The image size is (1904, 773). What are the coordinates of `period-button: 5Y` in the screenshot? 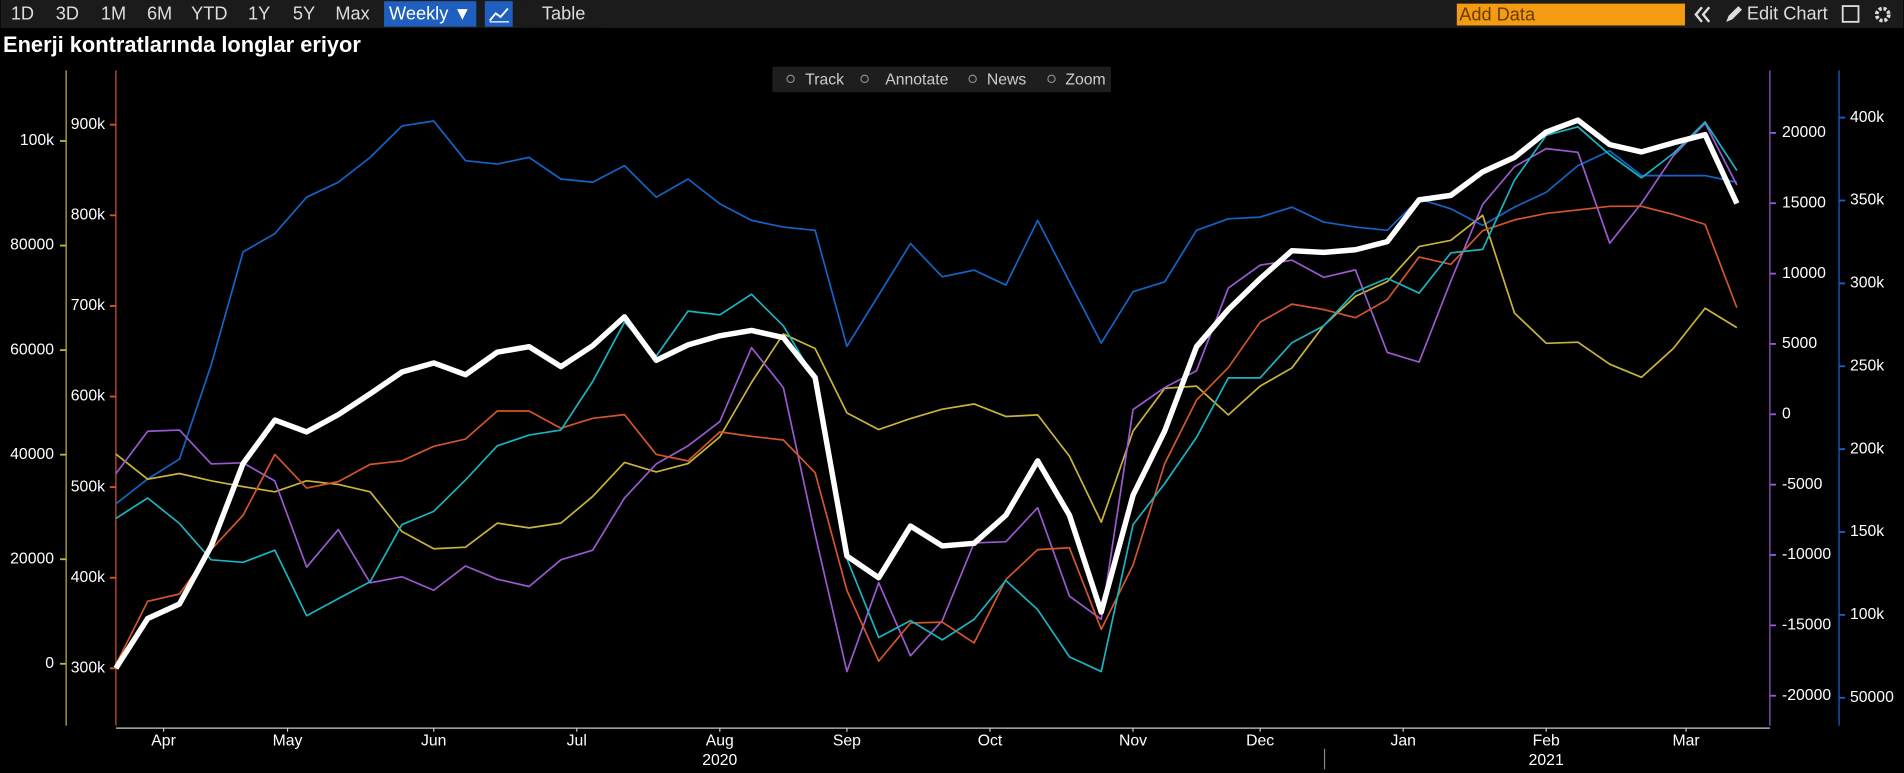 It's located at (304, 13).